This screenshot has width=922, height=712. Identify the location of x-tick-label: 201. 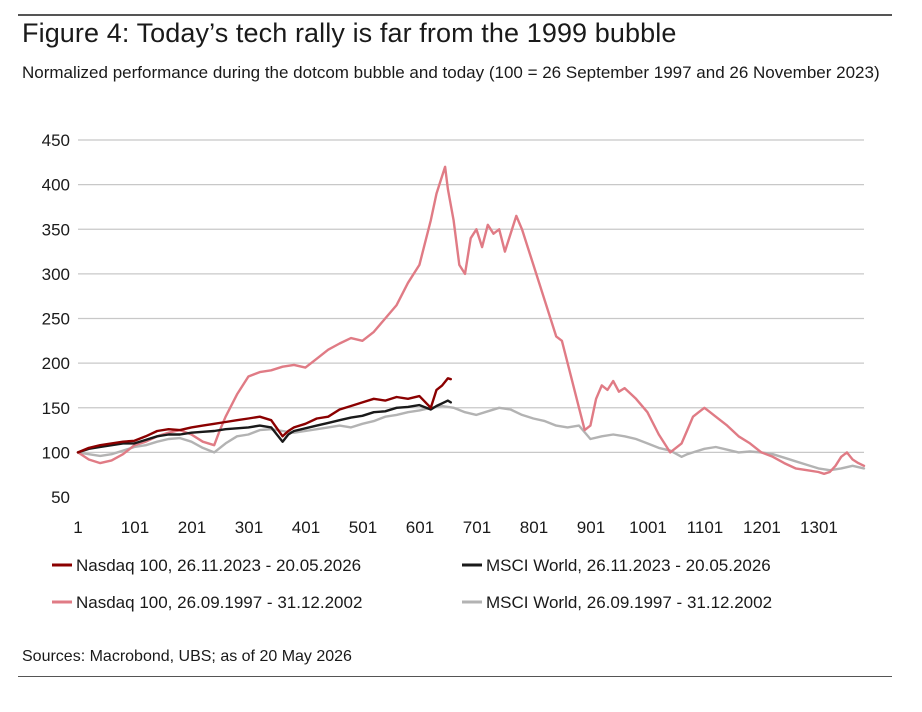
(192, 527).